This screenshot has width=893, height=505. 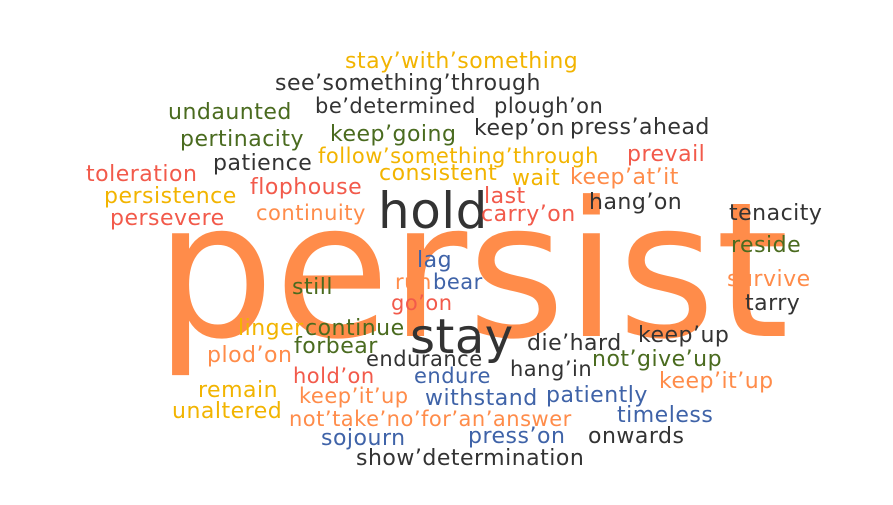 I want to click on word-press-on: press’on, so click(x=517, y=436).